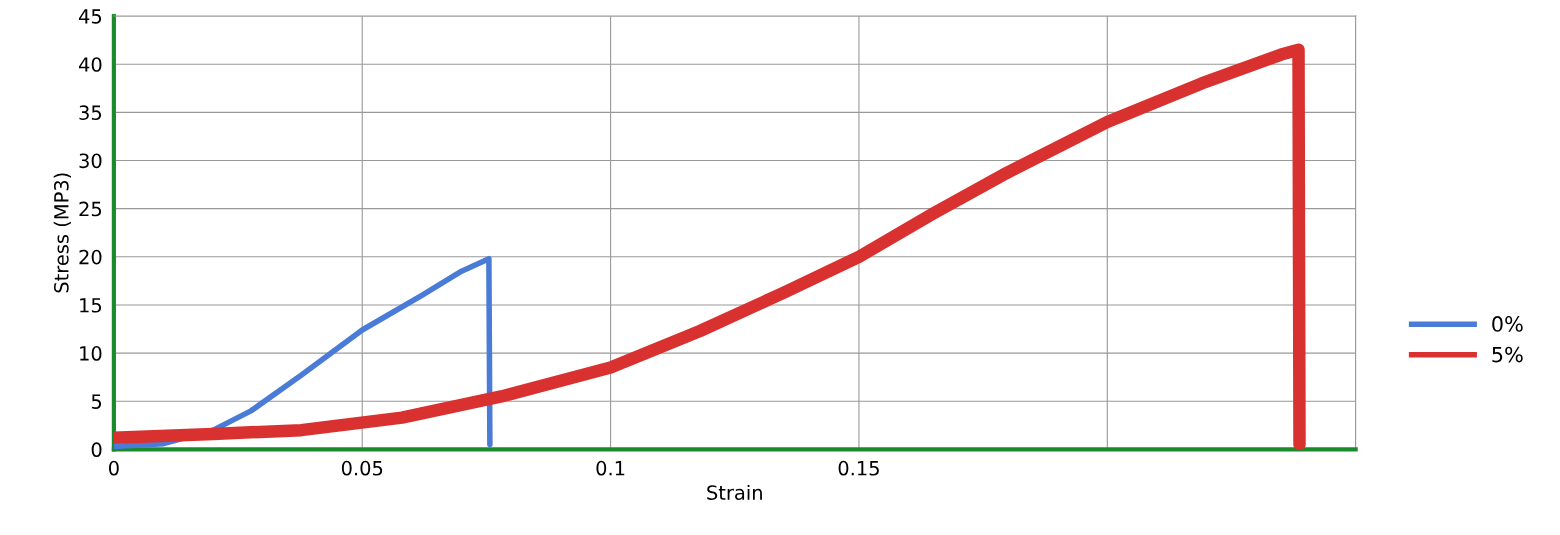 This screenshot has height=535, width=1560. What do you see at coordinates (96, 401) in the screenshot?
I see `y-tick-label: 5` at bounding box center [96, 401].